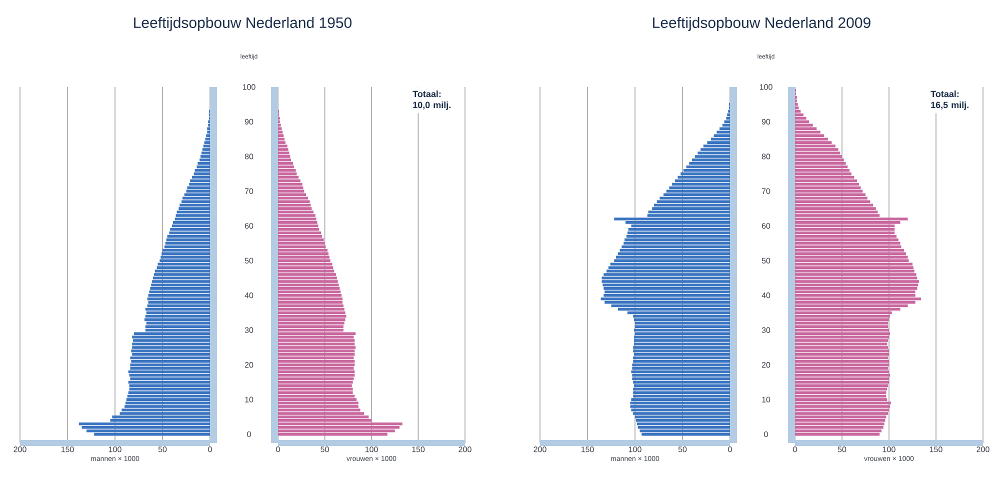  Describe the element at coordinates (249, 434) in the screenshot. I see `y-tick-label: 0` at that location.